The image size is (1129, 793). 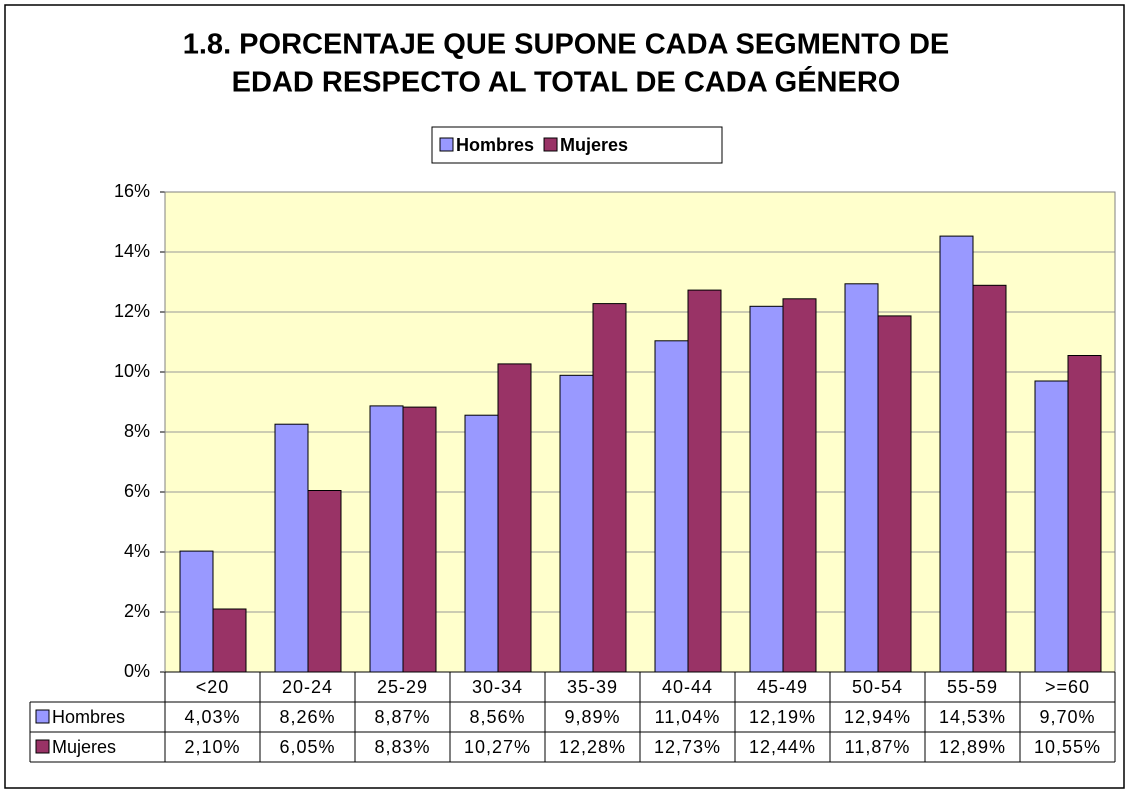 What do you see at coordinates (878, 747) in the screenshot?
I see `table-value: 11,87%` at bounding box center [878, 747].